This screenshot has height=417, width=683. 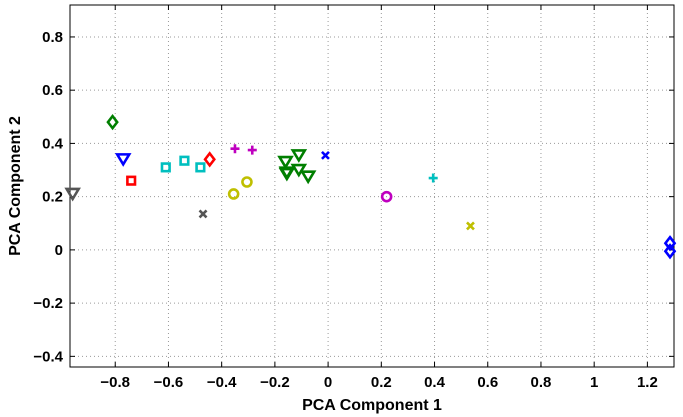 I want to click on x-tick-label: 0, so click(x=328, y=382).